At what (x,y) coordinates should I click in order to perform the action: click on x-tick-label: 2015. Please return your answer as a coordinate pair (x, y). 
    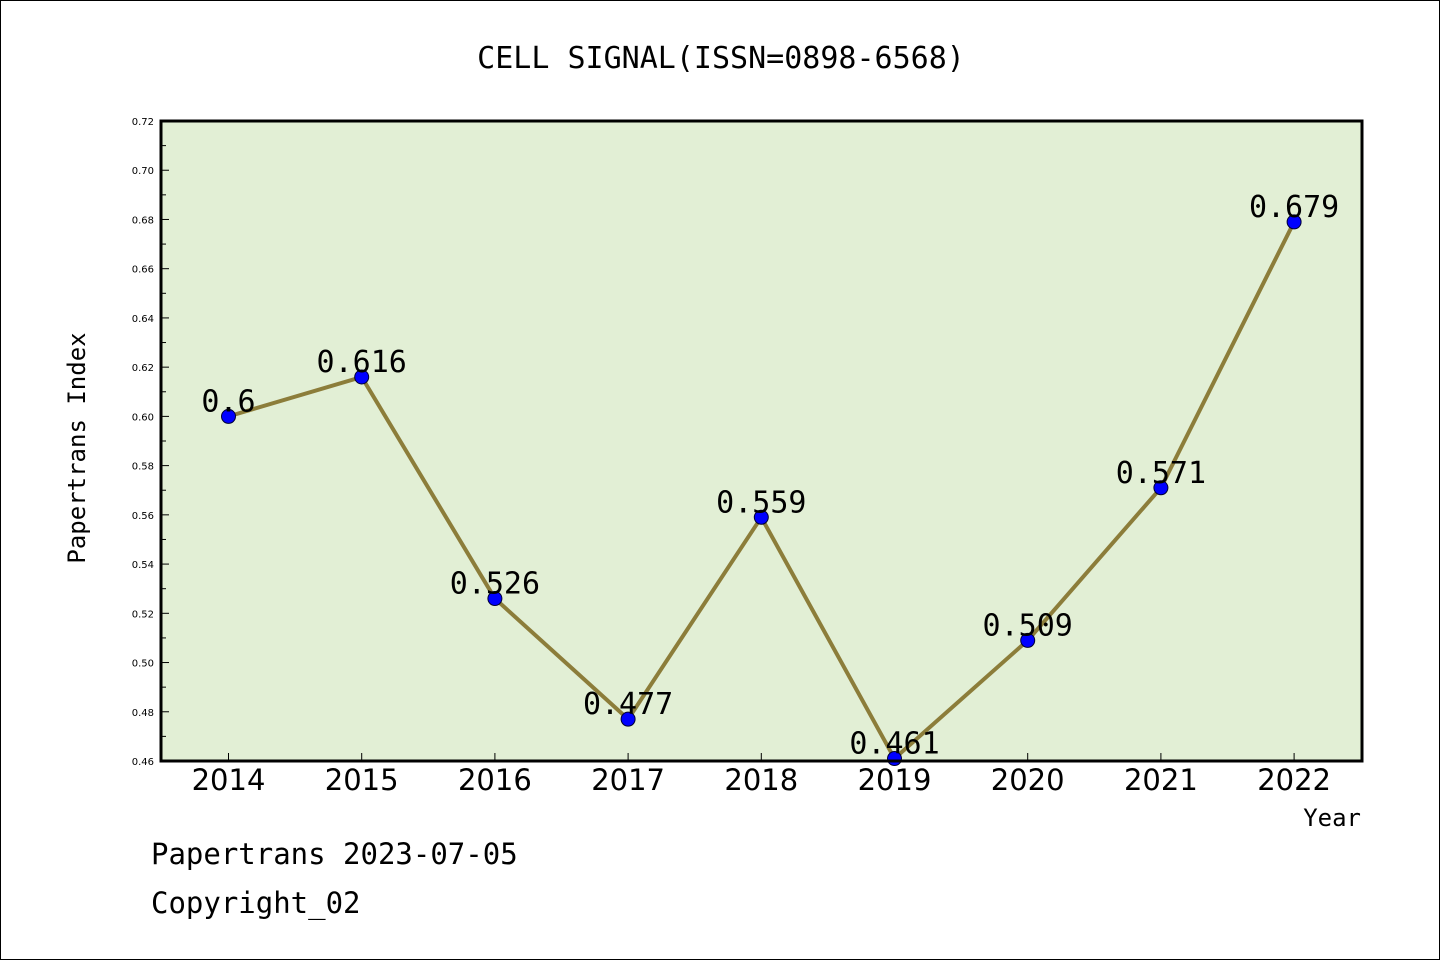
    Looking at the image, I should click on (362, 780).